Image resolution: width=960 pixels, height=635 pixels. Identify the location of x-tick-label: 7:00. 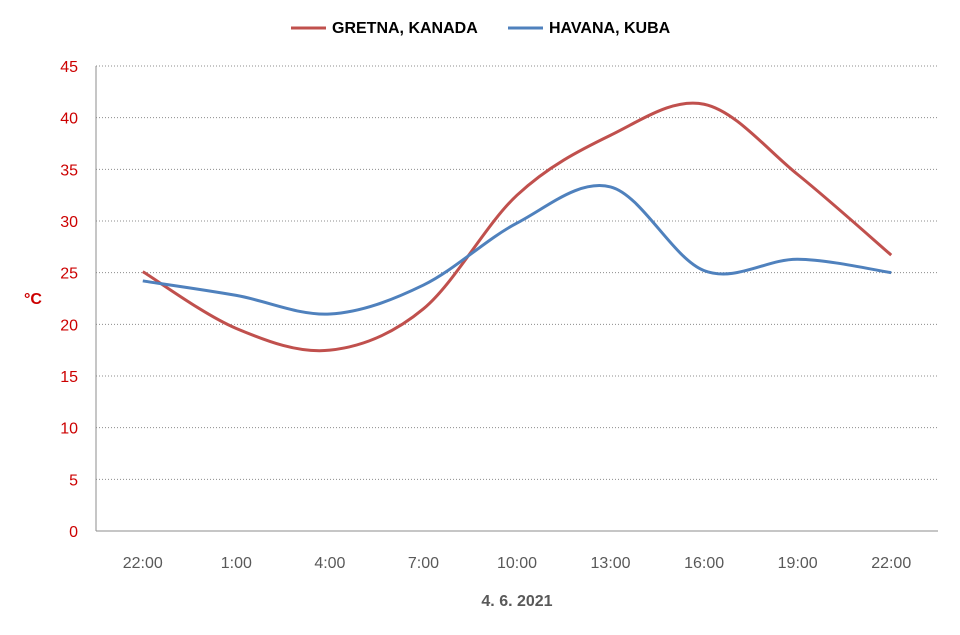
(423, 563).